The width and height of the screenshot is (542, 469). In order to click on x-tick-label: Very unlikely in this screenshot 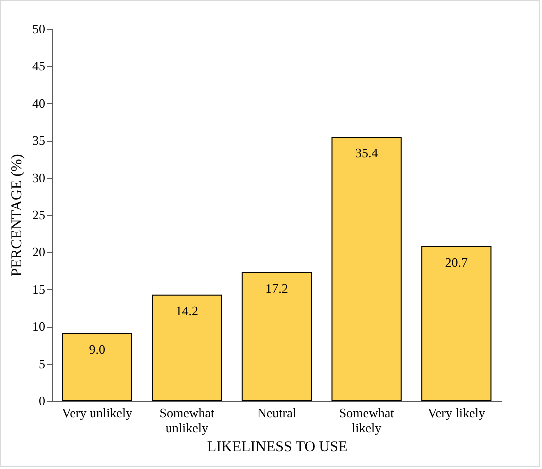, I will do `click(98, 413)`.